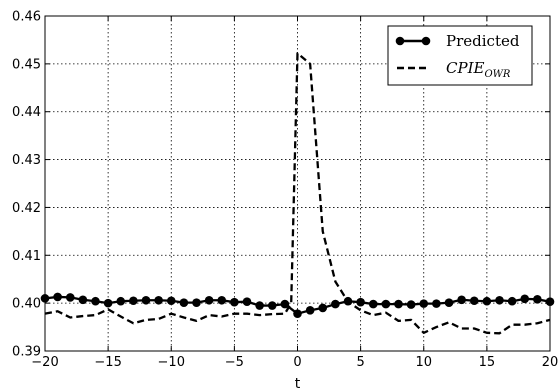  Describe the element at coordinates (297, 362) in the screenshot. I see `x-tick-label: 0` at that location.